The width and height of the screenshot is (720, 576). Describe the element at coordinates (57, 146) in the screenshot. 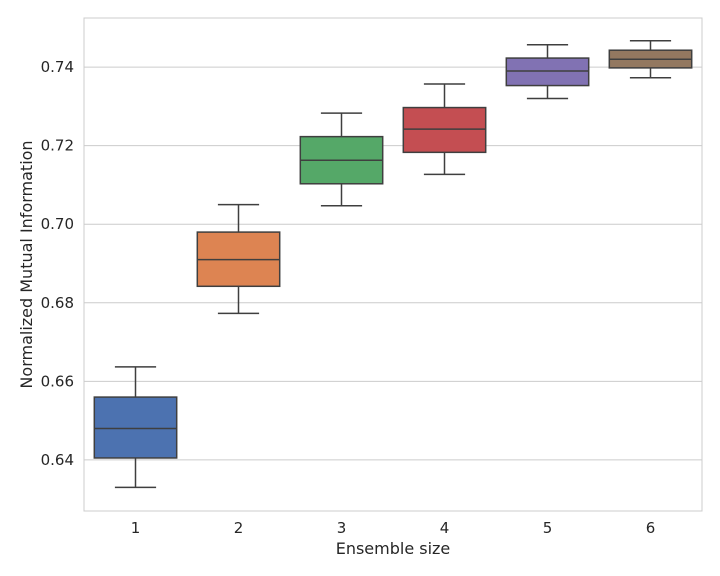

I see `y-tick-label: 0.72` at that location.